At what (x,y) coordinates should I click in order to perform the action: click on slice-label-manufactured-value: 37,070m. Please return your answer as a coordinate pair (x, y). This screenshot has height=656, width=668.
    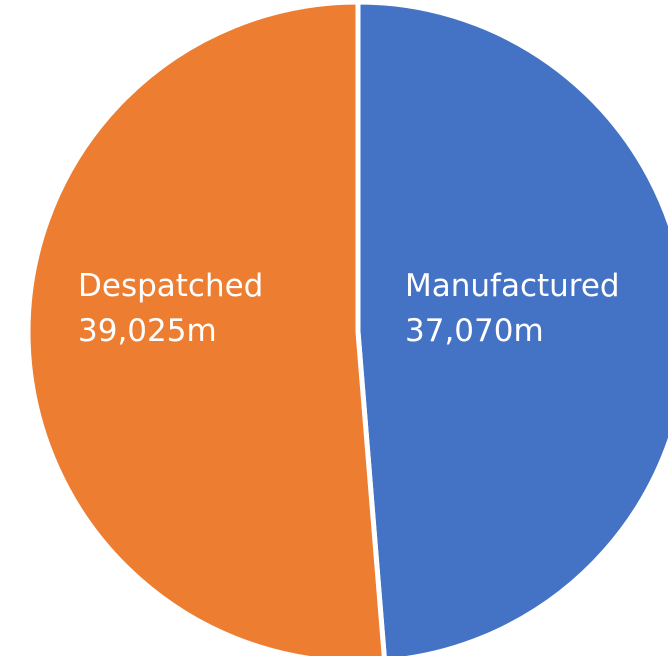
    Looking at the image, I should click on (474, 331).